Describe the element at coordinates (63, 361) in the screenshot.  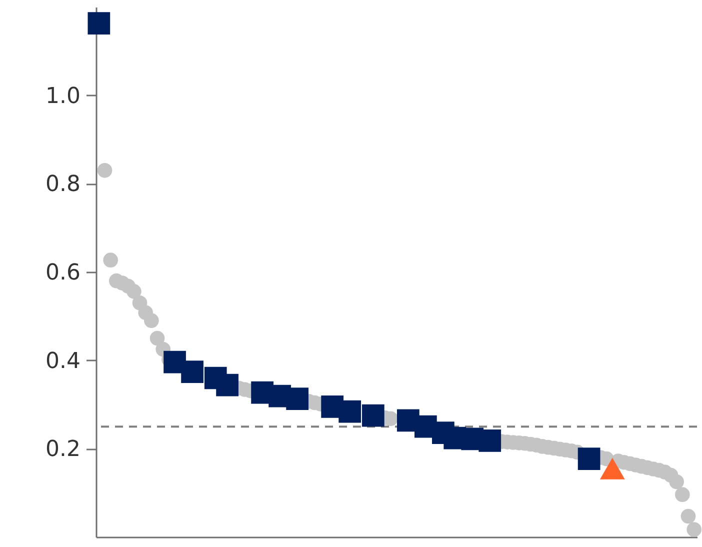
I see `y-tick-label: 0.4` at that location.